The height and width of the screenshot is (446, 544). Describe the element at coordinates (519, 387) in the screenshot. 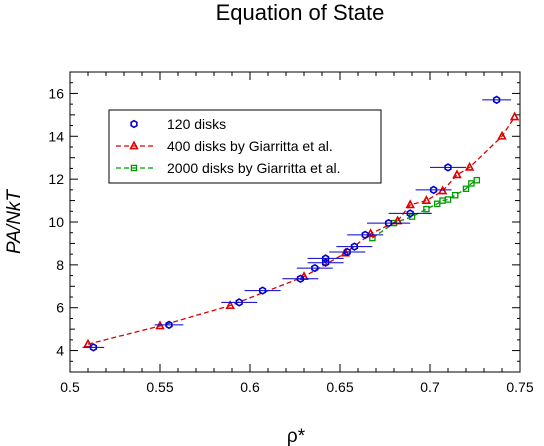

I see `x-tick-label: 0.75` at that location.